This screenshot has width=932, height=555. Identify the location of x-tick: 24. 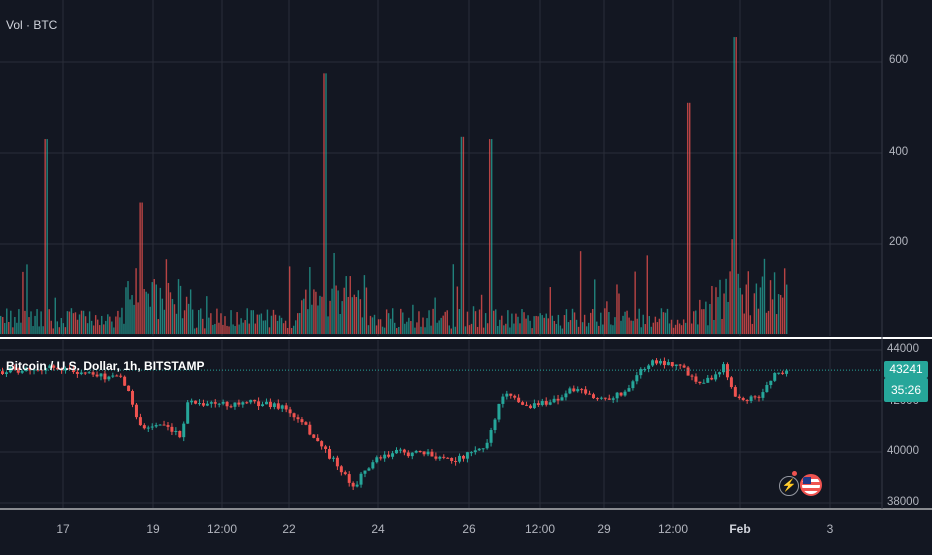
(378, 529).